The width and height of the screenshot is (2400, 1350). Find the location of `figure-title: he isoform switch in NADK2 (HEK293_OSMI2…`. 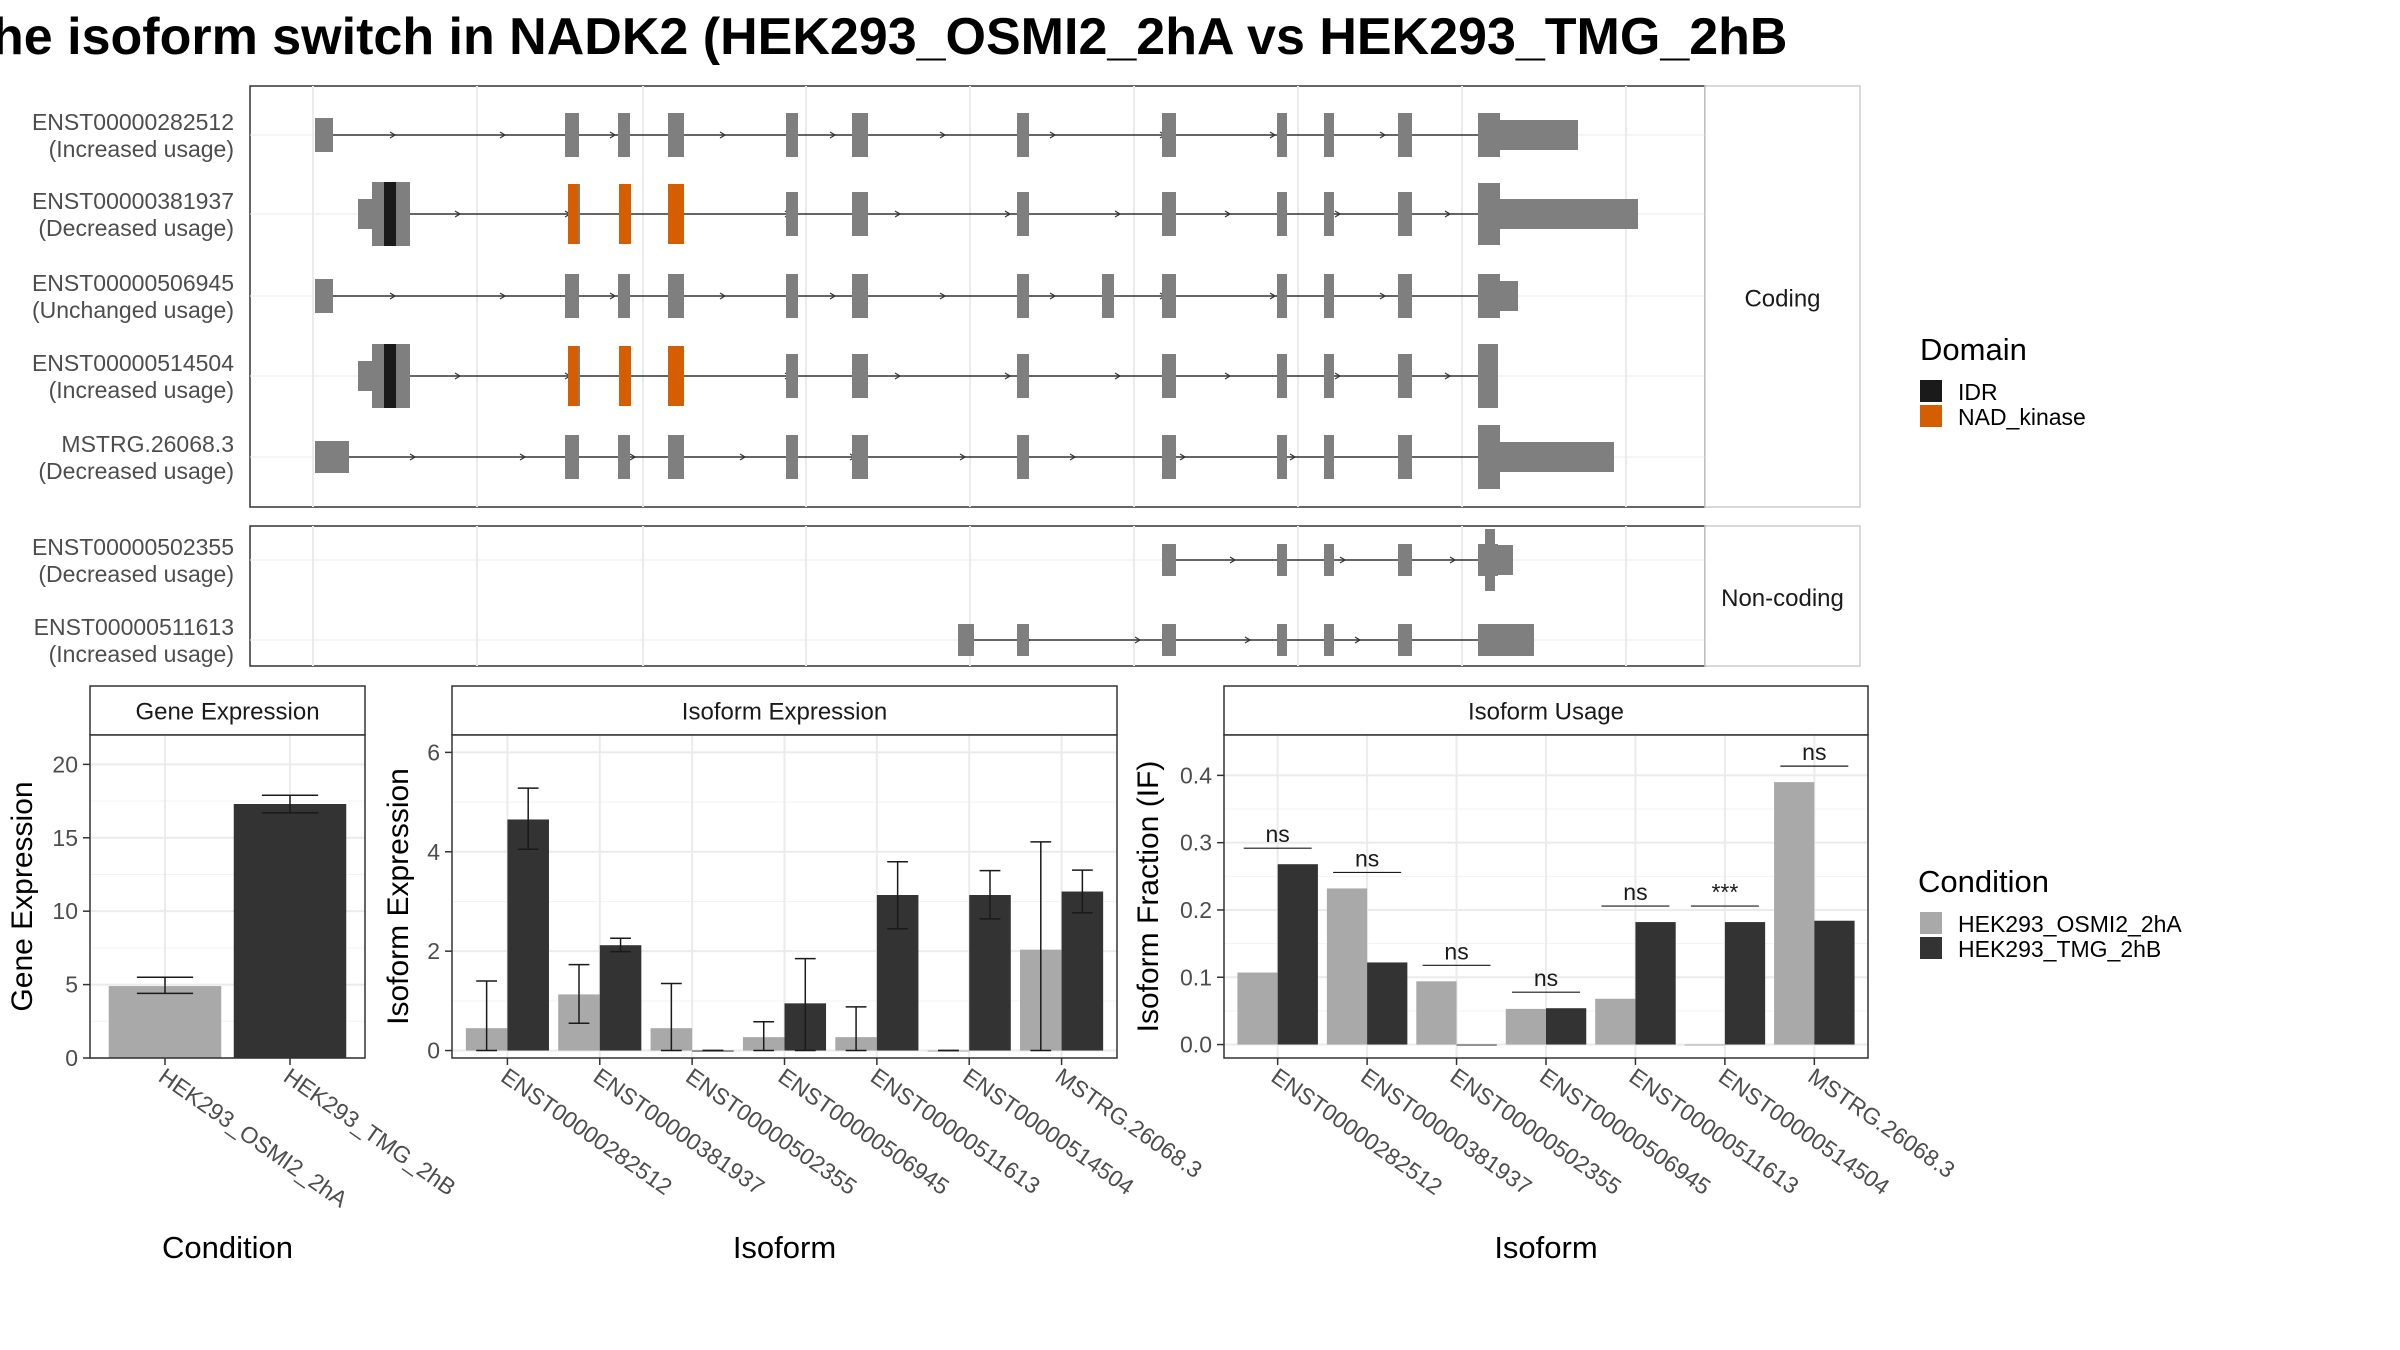

figure-title: he isoform switch in NADK2 (HEK293_OSMI2… is located at coordinates (893, 37).